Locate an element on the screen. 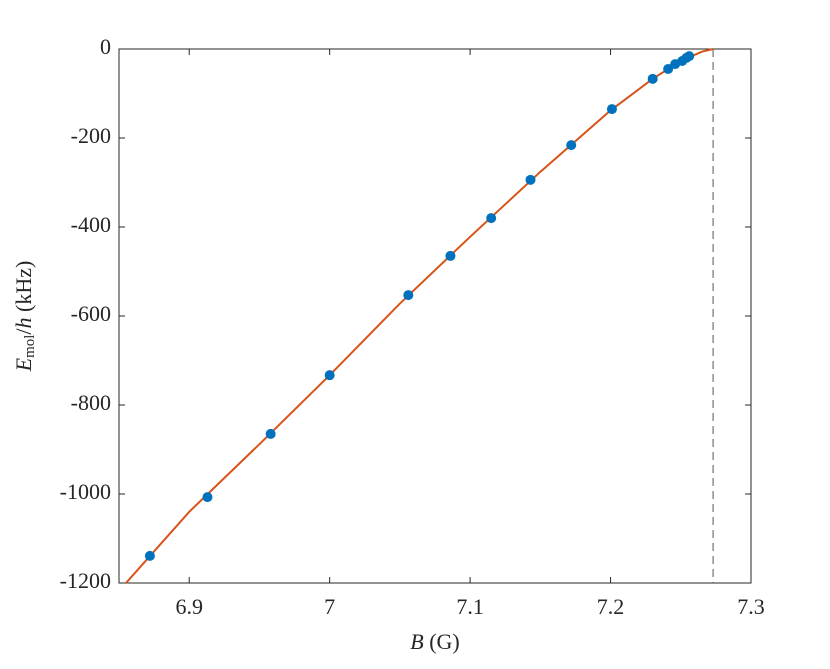 The width and height of the screenshot is (830, 669). x-tick-label: 7.2 is located at coordinates (611, 606).